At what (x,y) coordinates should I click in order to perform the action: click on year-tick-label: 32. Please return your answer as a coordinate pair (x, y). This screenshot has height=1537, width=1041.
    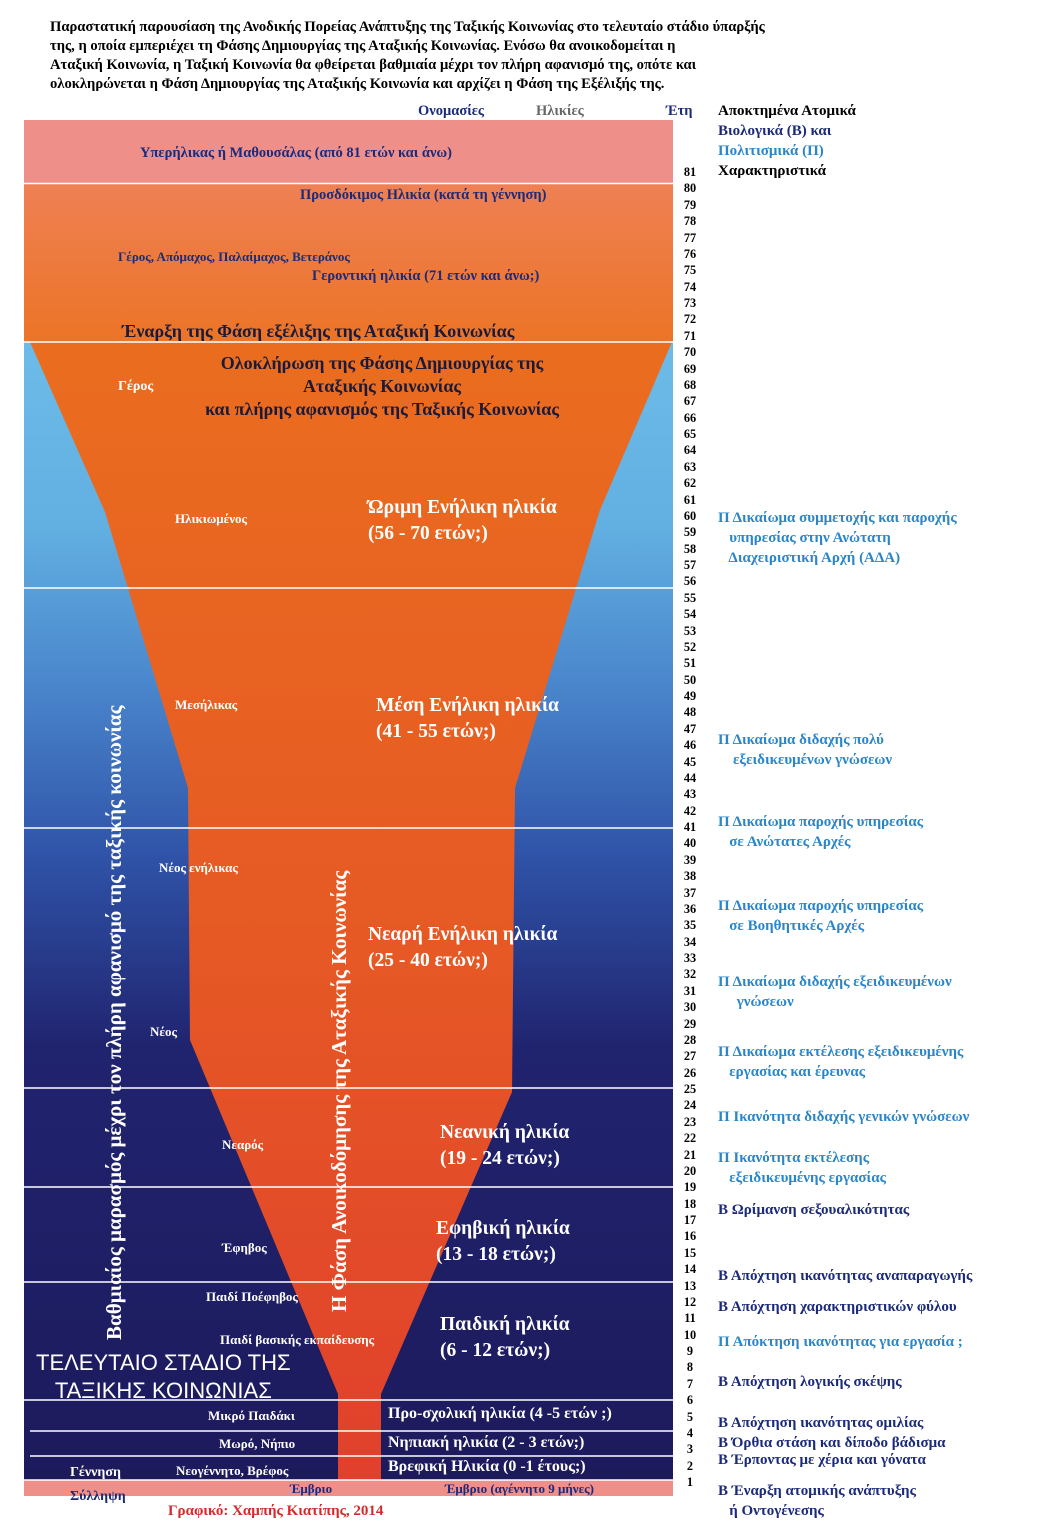
    Looking at the image, I should click on (690, 974).